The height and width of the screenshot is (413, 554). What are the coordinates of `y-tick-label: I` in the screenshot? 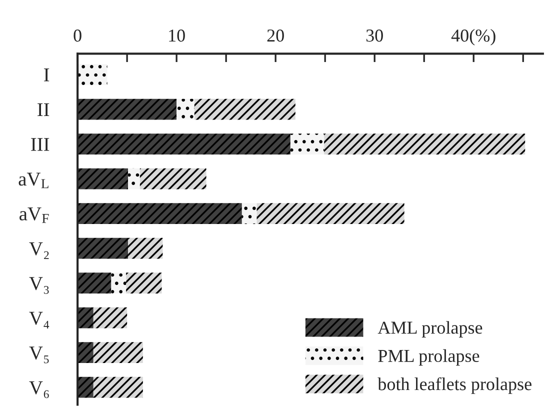 It's located at (47, 75).